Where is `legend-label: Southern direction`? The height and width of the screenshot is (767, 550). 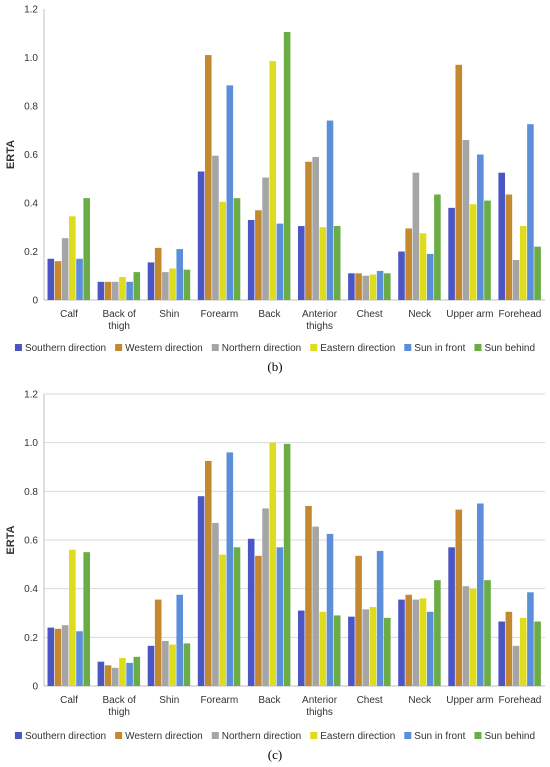
legend-label: Southern direction is located at coordinates (65, 348).